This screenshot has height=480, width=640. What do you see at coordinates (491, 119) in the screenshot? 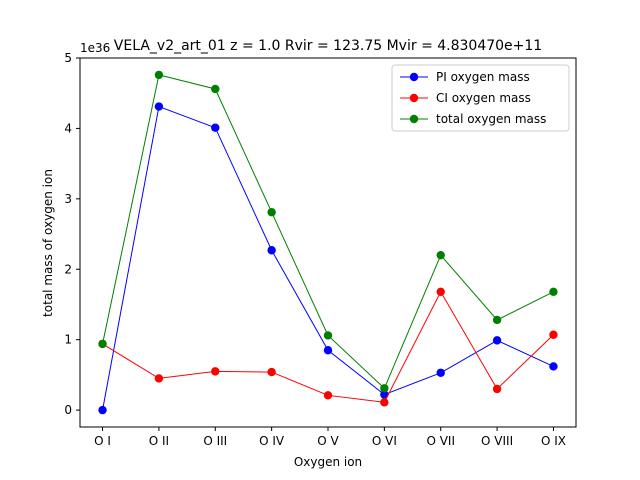
I see `legend-label-2: total oxygen mass` at bounding box center [491, 119].